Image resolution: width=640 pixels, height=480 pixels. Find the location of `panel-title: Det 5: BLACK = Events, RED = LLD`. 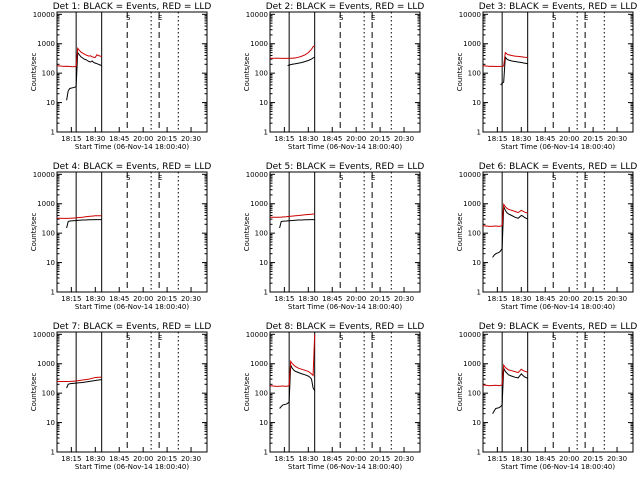

panel-title: Det 5: BLACK = Events, RED = LLD is located at coordinates (345, 167).